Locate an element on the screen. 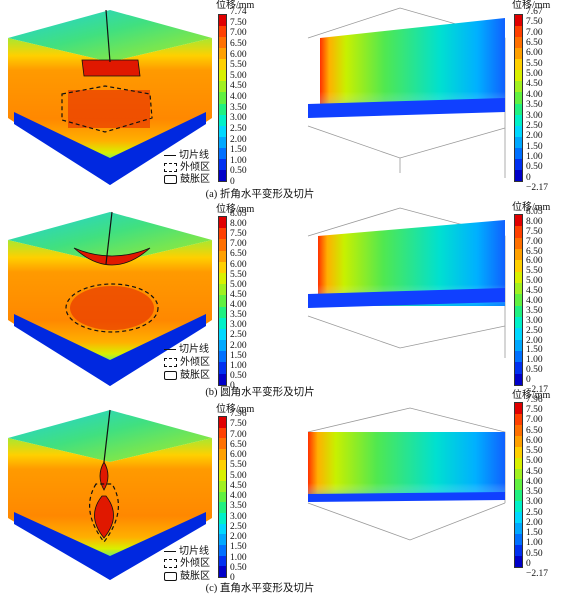 Image resolution: width=564 pixels, height=600 pixels. base-slab is located at coordinates (110, 148).